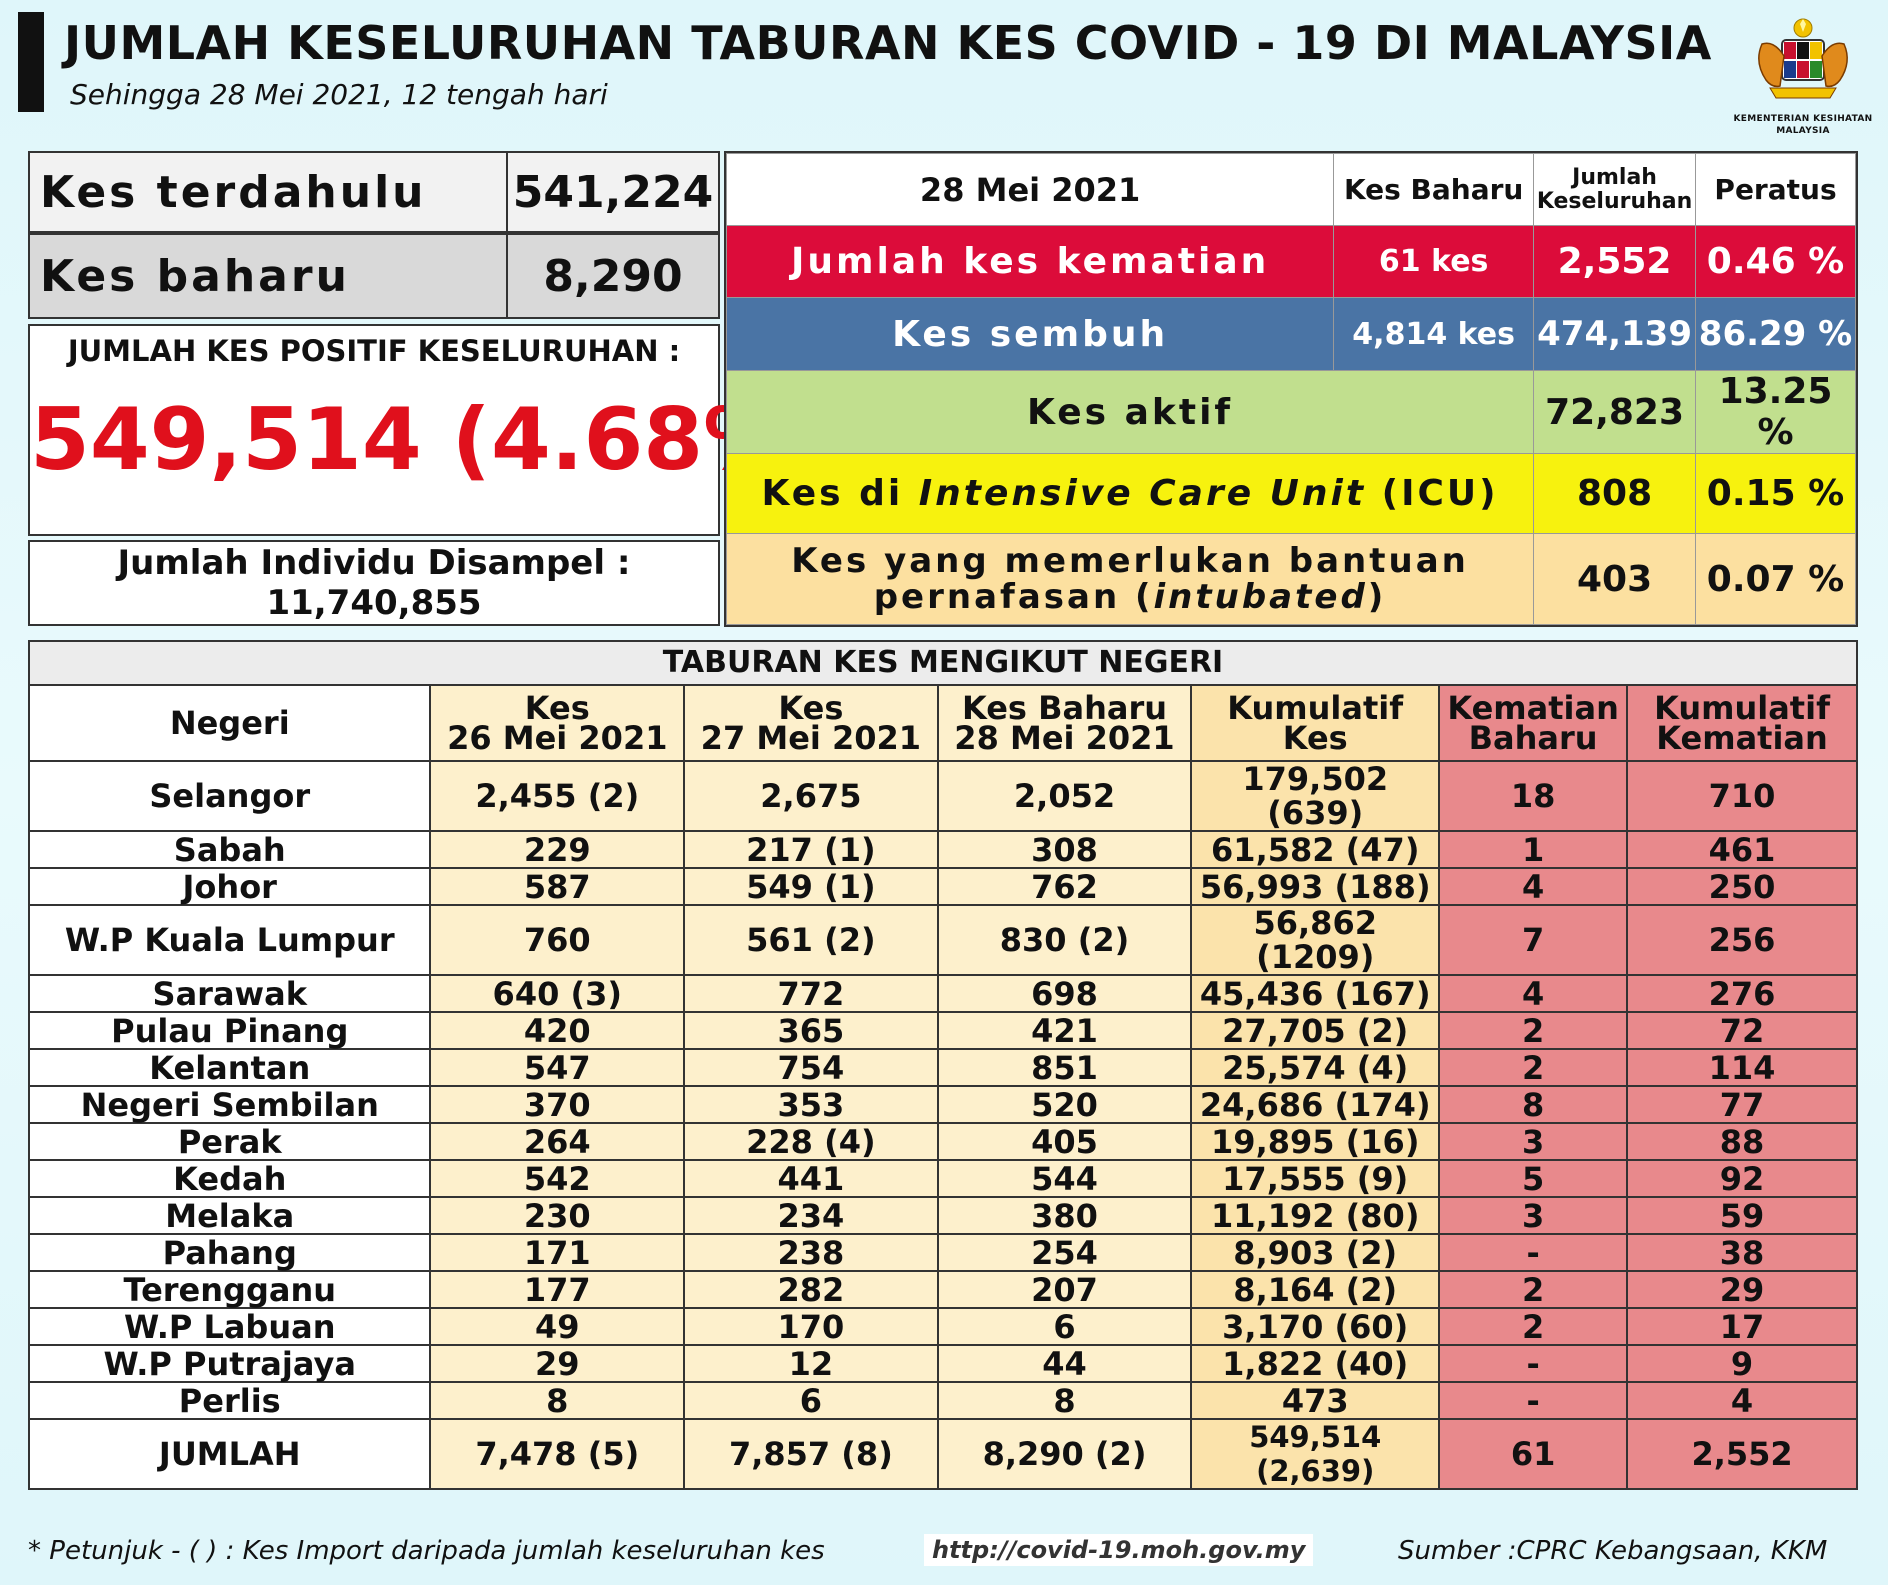  What do you see at coordinates (942, 1030) in the screenshot?
I see `table-row: Pulau Pinang 420 365 421 27,705 (2) 2 72` at bounding box center [942, 1030].